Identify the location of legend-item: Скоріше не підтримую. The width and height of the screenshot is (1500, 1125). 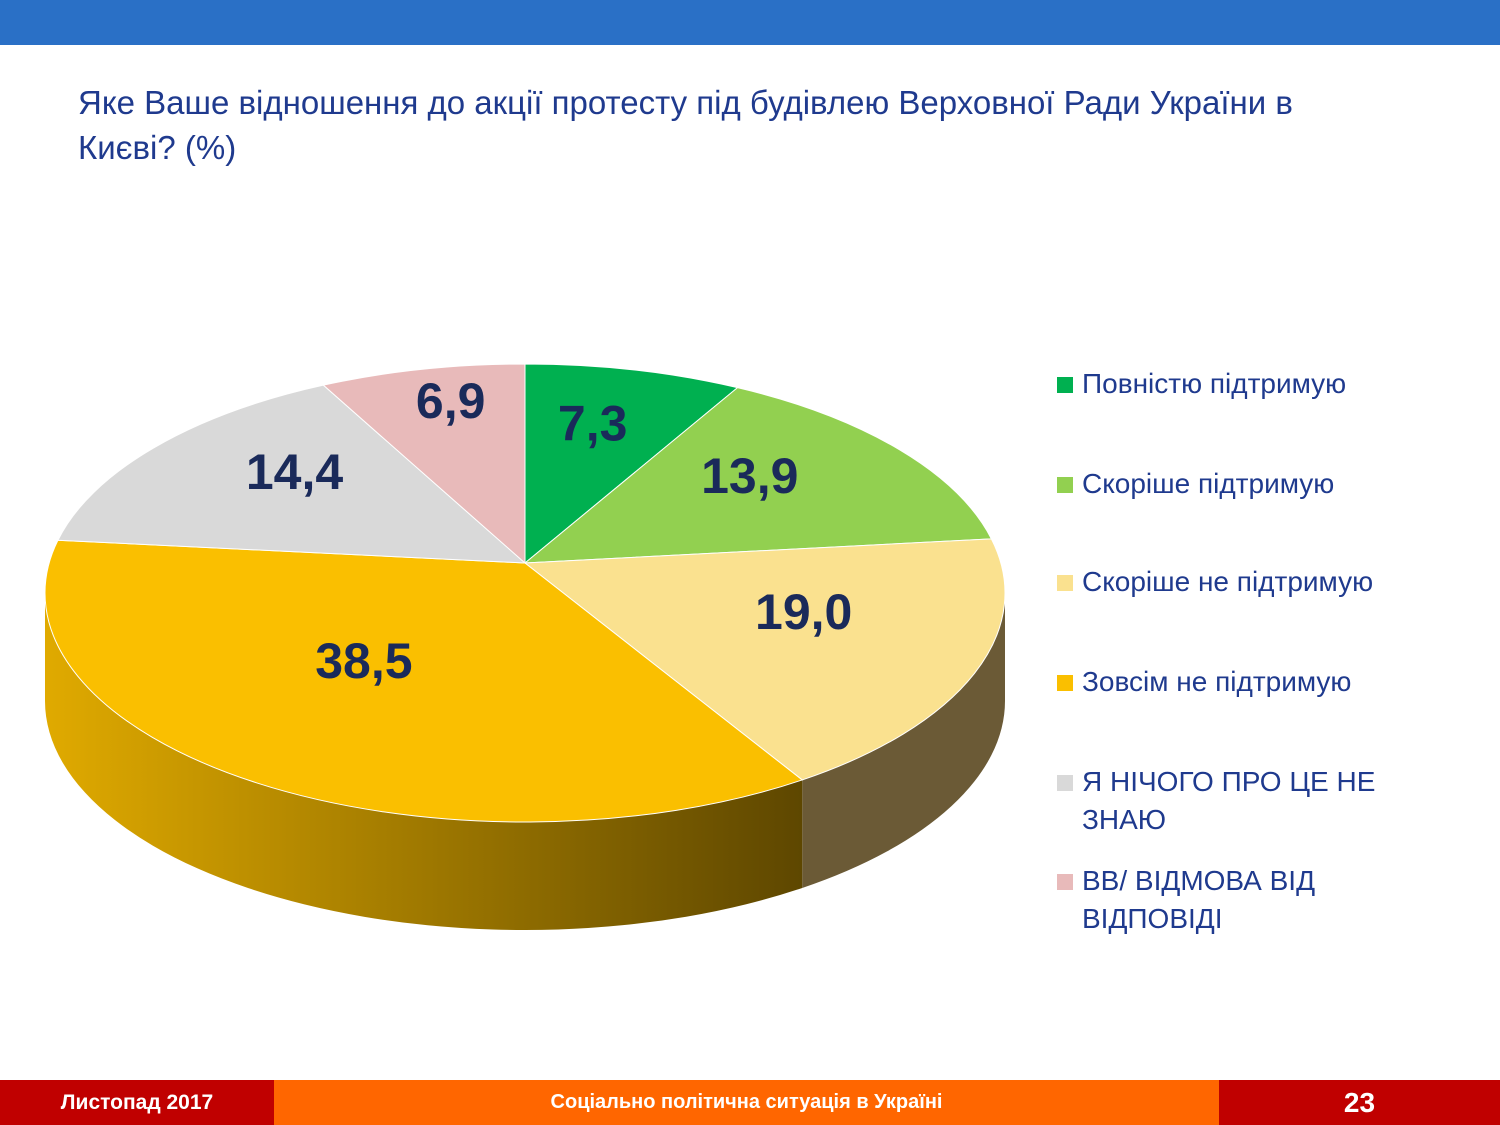
(1249, 582).